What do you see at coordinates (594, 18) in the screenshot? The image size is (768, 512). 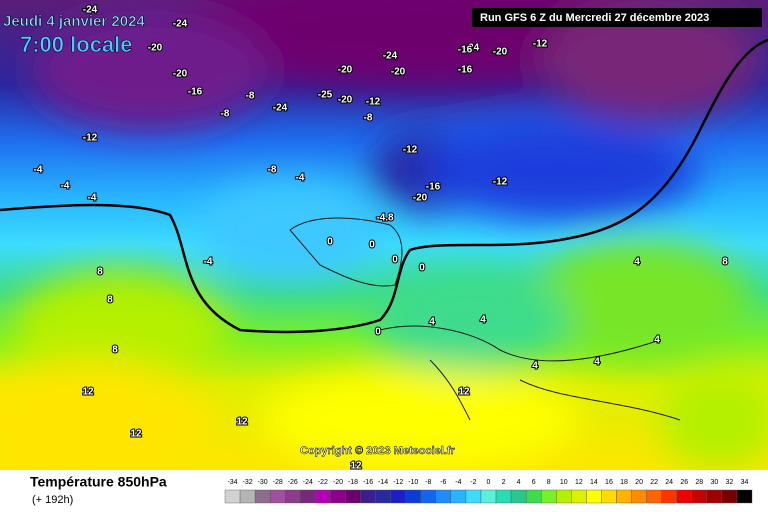 I see `run-info: Run GFS 6 Z du Mercredi 27 décembre 2023` at bounding box center [594, 18].